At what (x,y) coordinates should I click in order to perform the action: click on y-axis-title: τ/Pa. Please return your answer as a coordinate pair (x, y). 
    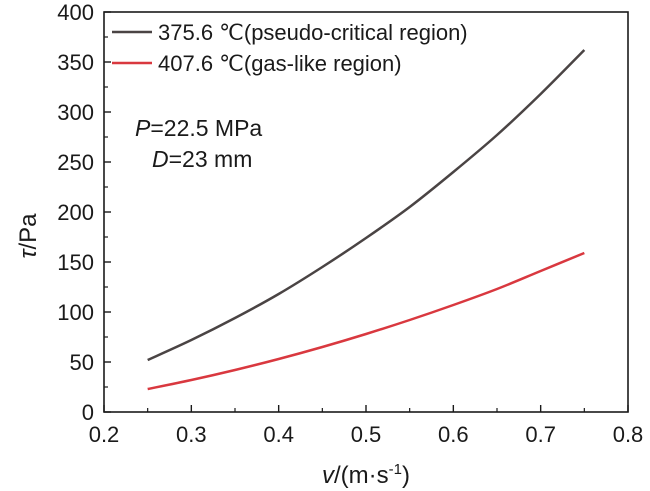
    Looking at the image, I should click on (28, 236).